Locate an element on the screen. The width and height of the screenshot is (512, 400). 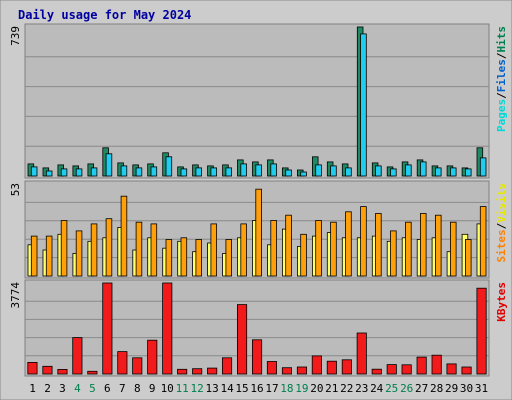
legend-entry: Files is located at coordinates (501, 75).